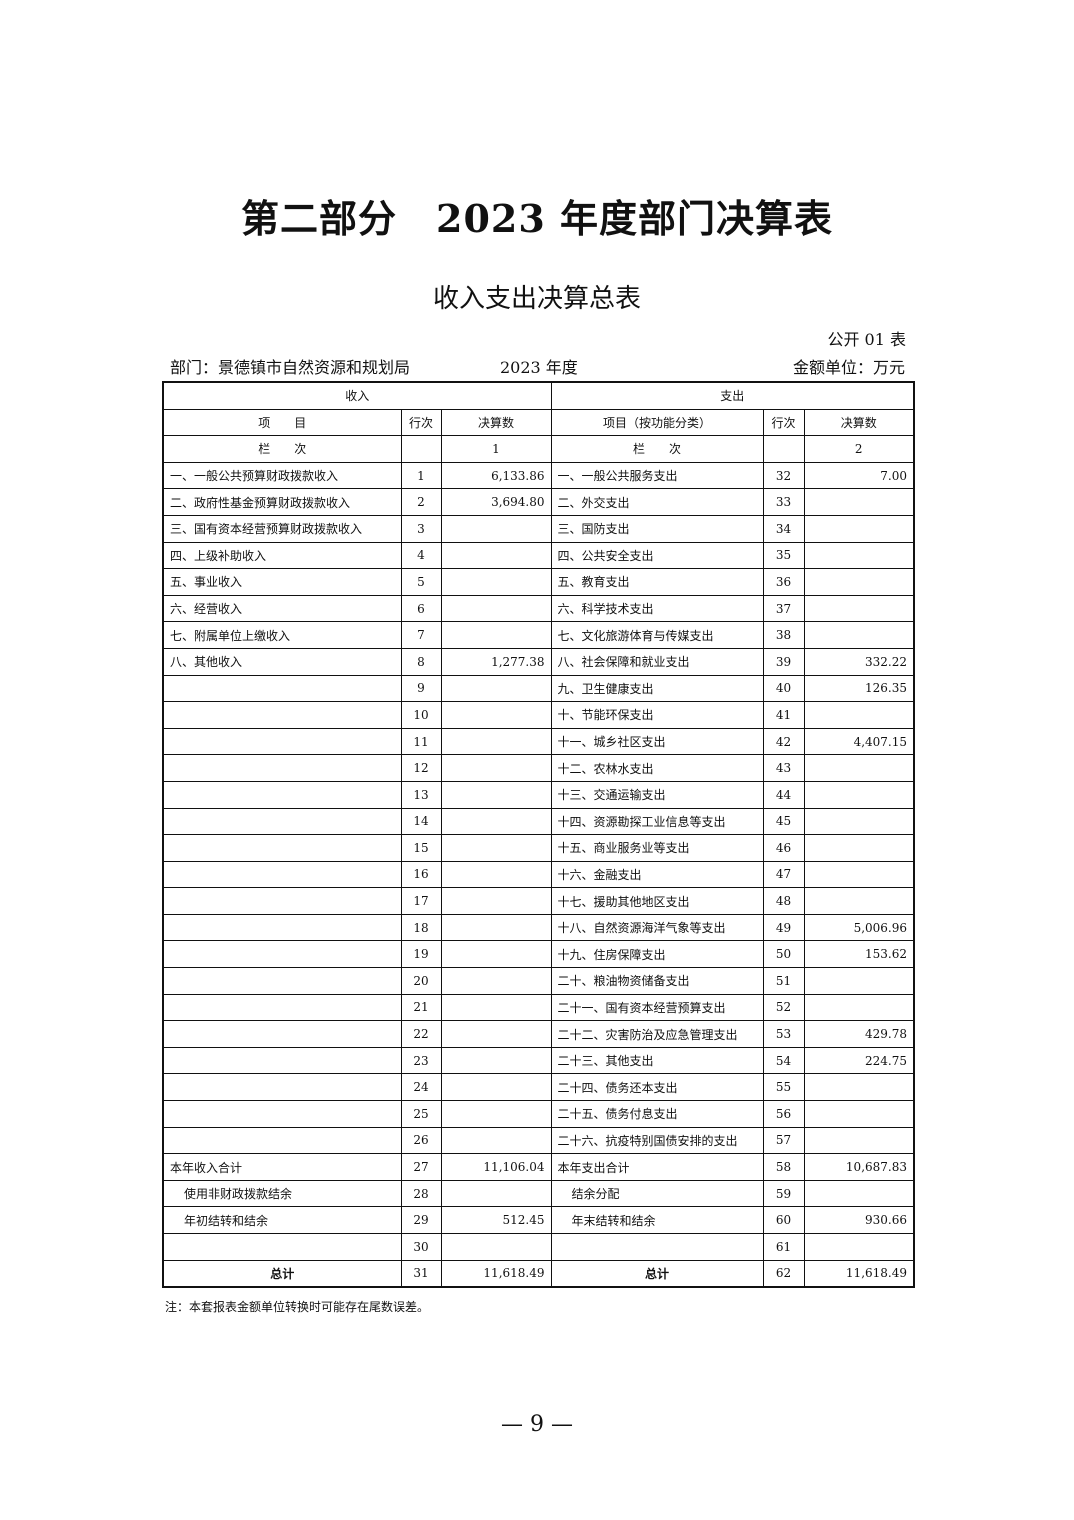 The height and width of the screenshot is (1520, 1074). I want to click on expense-row-no: 50, so click(783, 954).